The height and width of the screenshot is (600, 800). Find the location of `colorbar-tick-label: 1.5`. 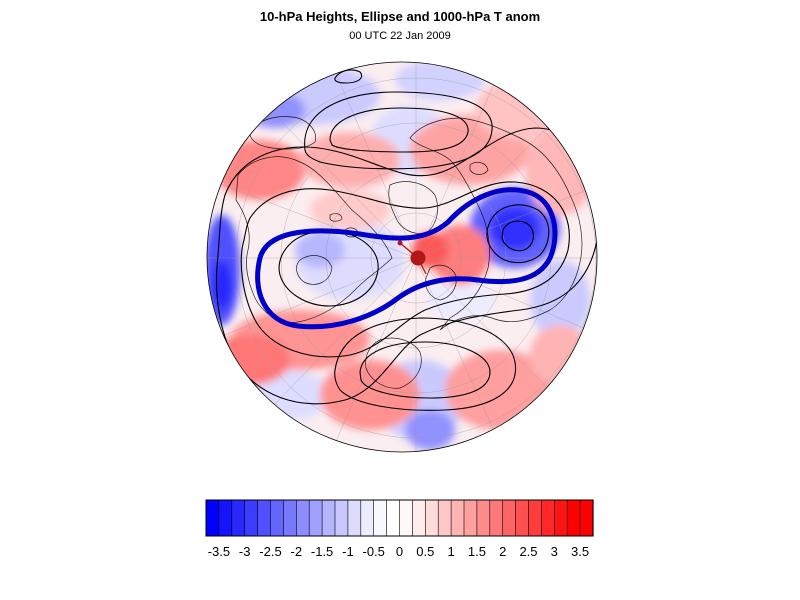

colorbar-tick-label: 1.5 is located at coordinates (477, 551).